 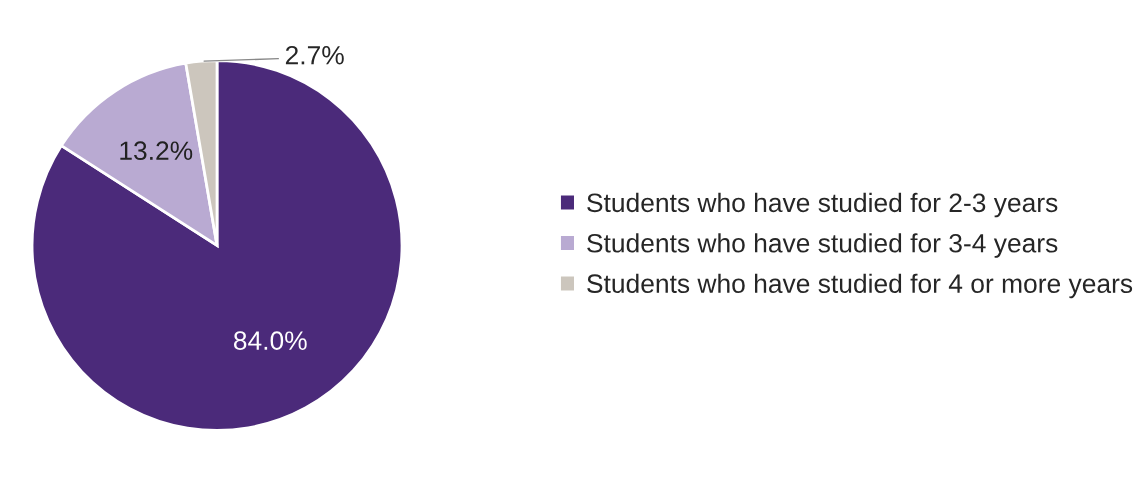 What do you see at coordinates (156, 151) in the screenshot?
I see `data-label: 13.2%` at bounding box center [156, 151].